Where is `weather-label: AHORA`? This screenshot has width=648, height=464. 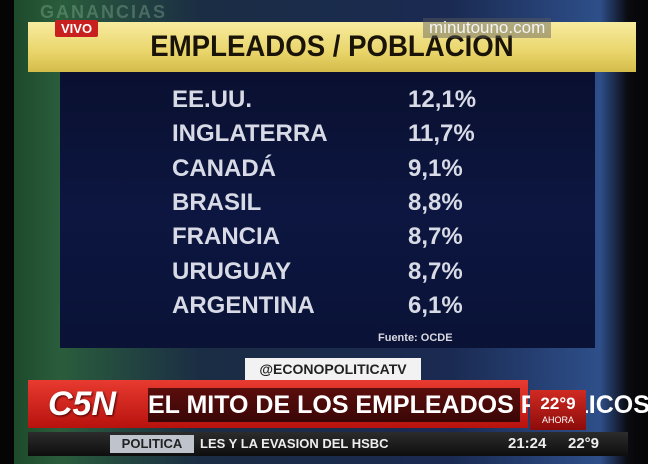
weather-label: AHORA is located at coordinates (557, 420).